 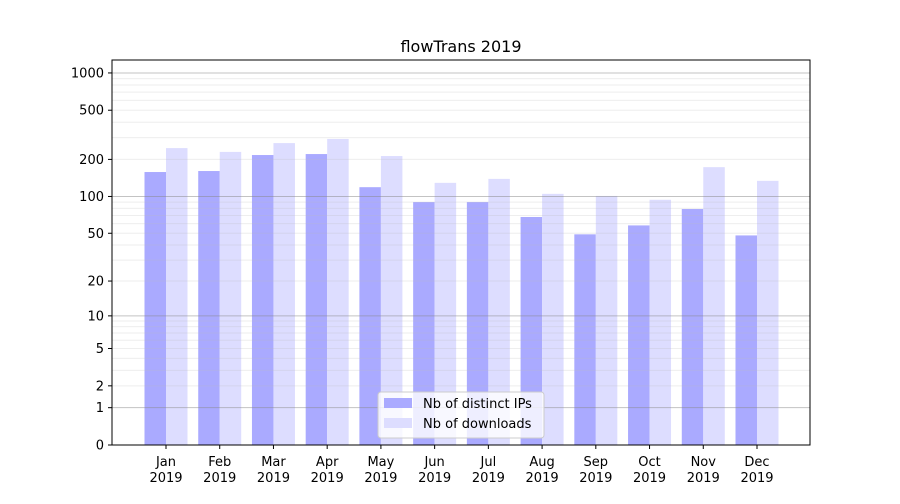 What do you see at coordinates (703, 470) in the screenshot?
I see `x-tick-label: Nov 2019` at bounding box center [703, 470].